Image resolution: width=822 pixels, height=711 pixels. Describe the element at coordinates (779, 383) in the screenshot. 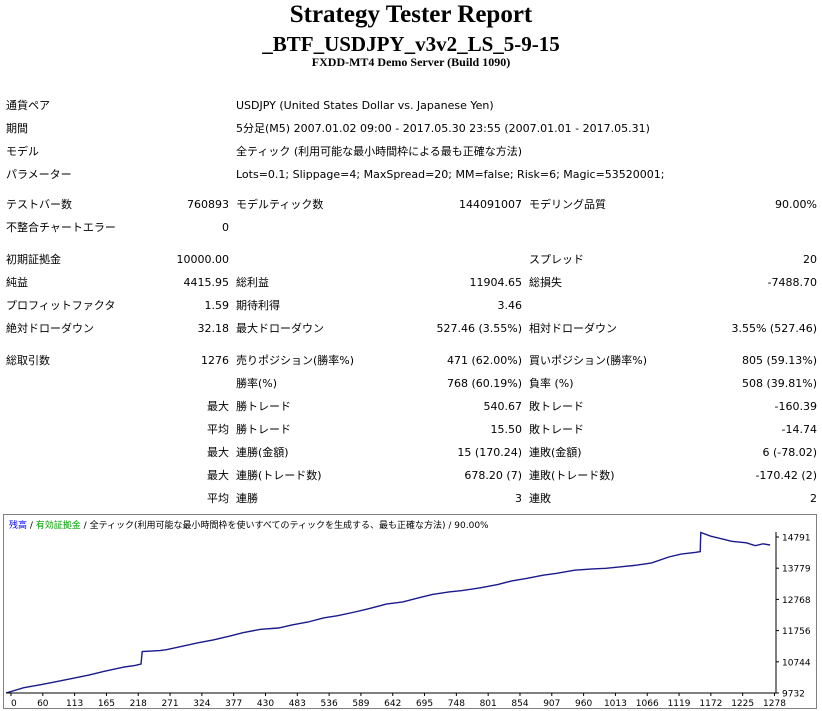

I see `loss-rate-value: 508 (39.81%)` at that location.